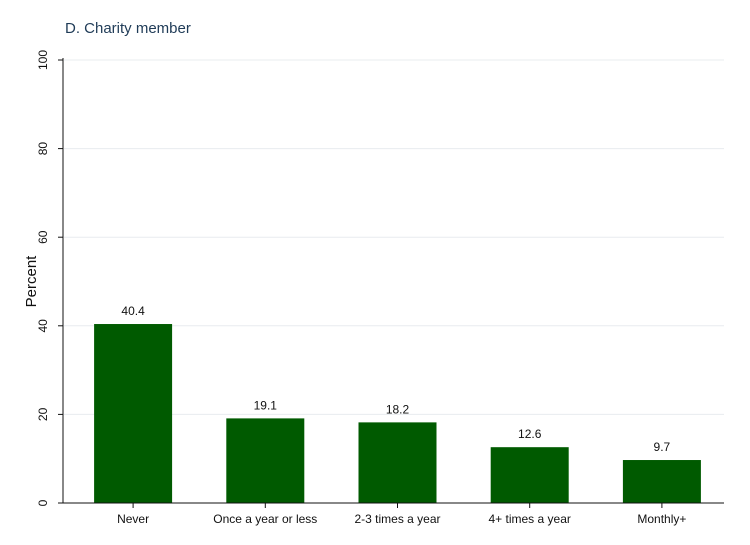  Describe the element at coordinates (662, 447) in the screenshot. I see `data-label: 9.7` at that location.